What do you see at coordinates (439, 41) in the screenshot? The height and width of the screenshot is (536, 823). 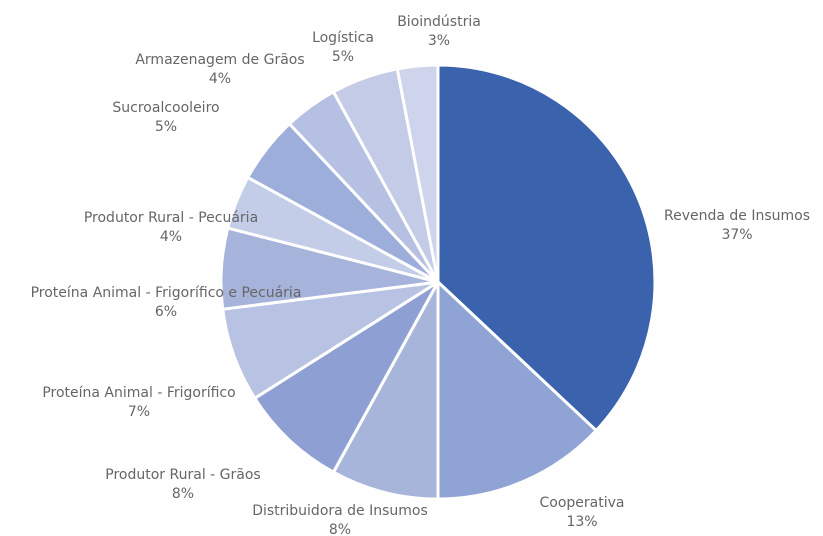 I see `slice-value-label: 3%` at bounding box center [439, 41].